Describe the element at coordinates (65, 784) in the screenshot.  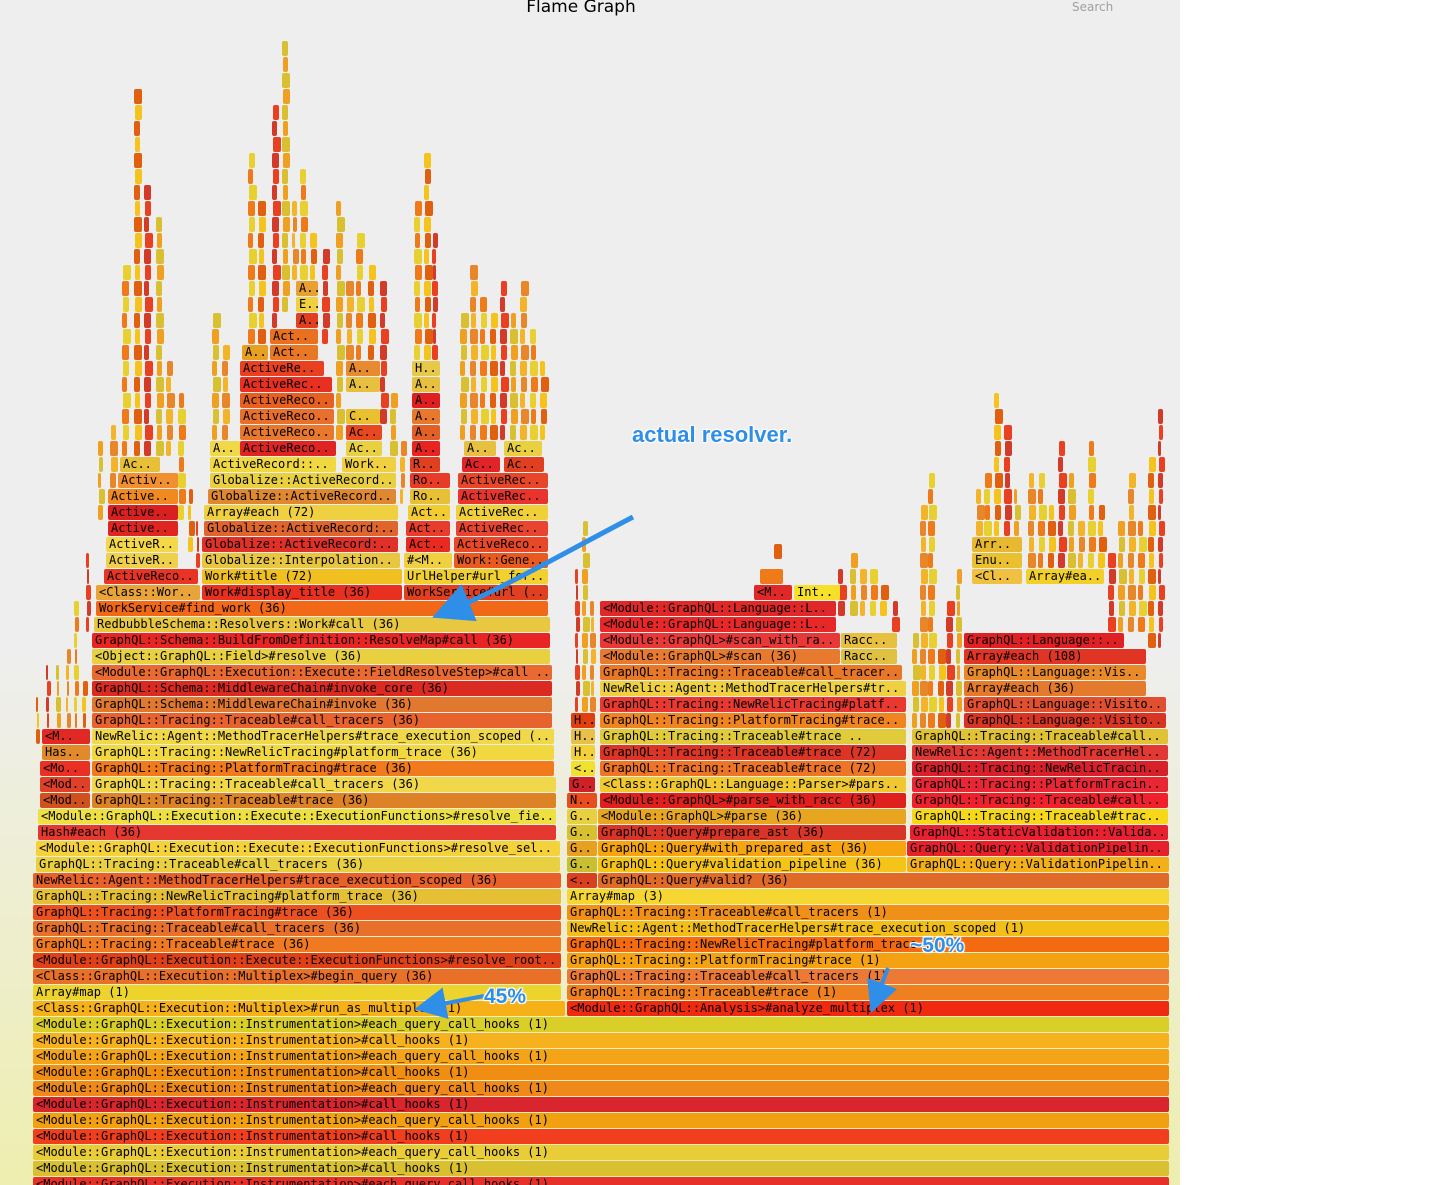
I see `flame-frame: <Mod..` at that location.